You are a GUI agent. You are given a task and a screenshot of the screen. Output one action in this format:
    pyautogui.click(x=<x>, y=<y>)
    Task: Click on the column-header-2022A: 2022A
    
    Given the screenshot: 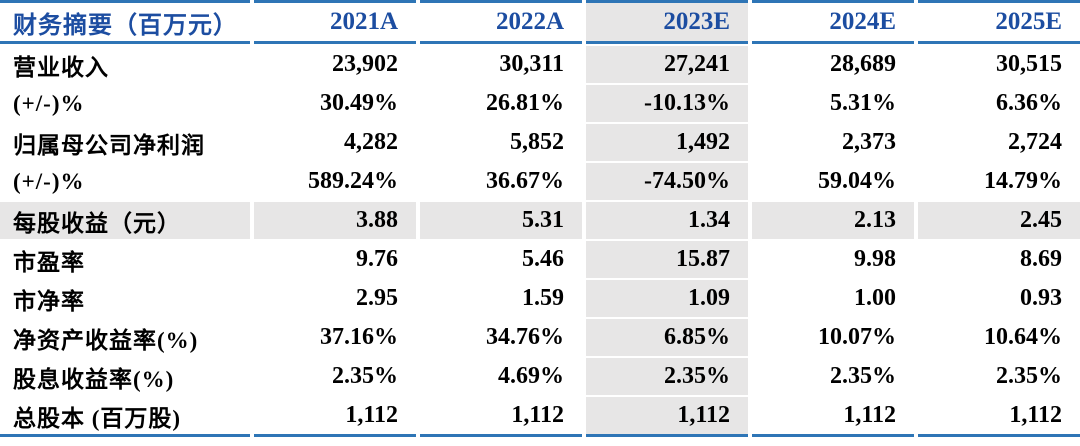 What is the action you would take?
    pyautogui.click(x=501, y=22)
    